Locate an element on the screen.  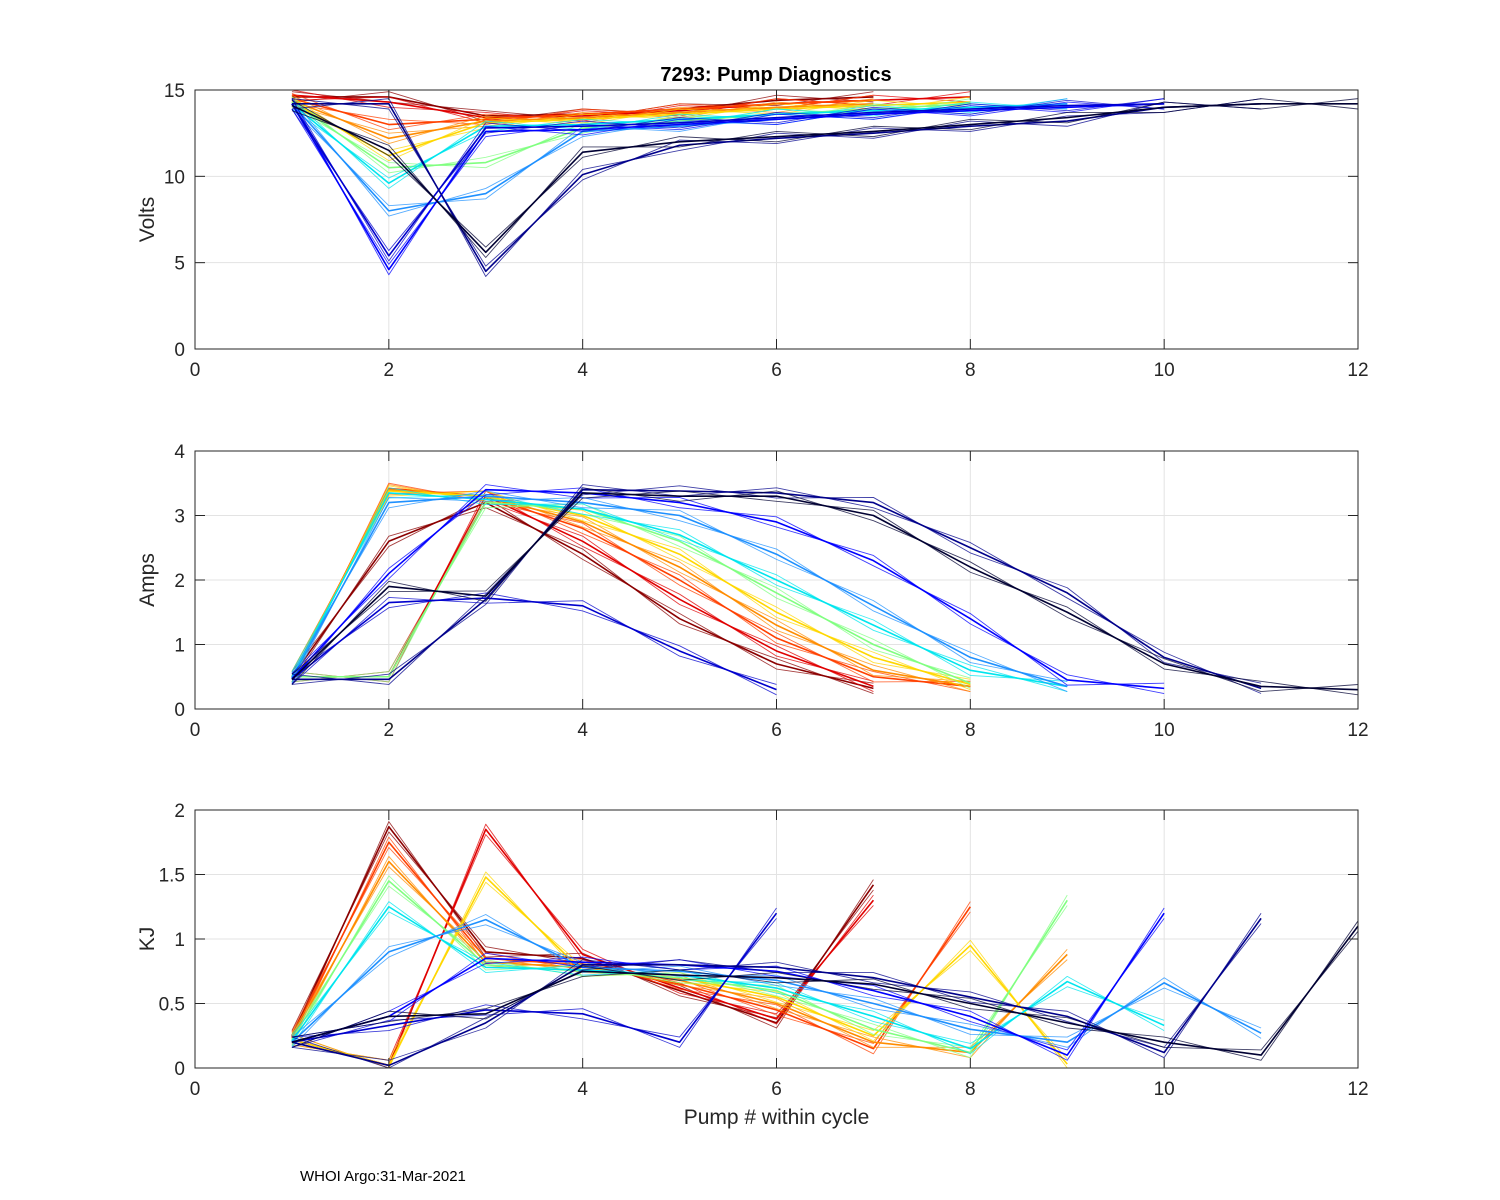
chart-title: 7293: Pump Diagnostics is located at coordinates (775, 75).